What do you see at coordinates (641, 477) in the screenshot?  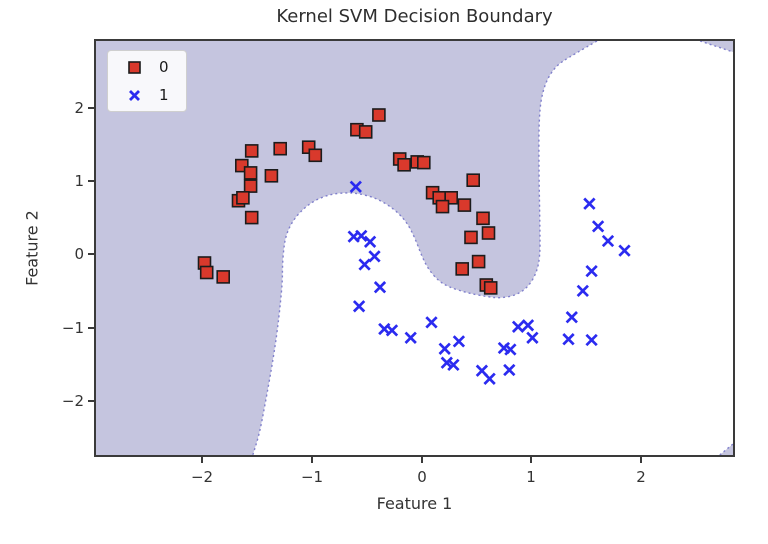 I see `x-tick-label: 2` at bounding box center [641, 477].